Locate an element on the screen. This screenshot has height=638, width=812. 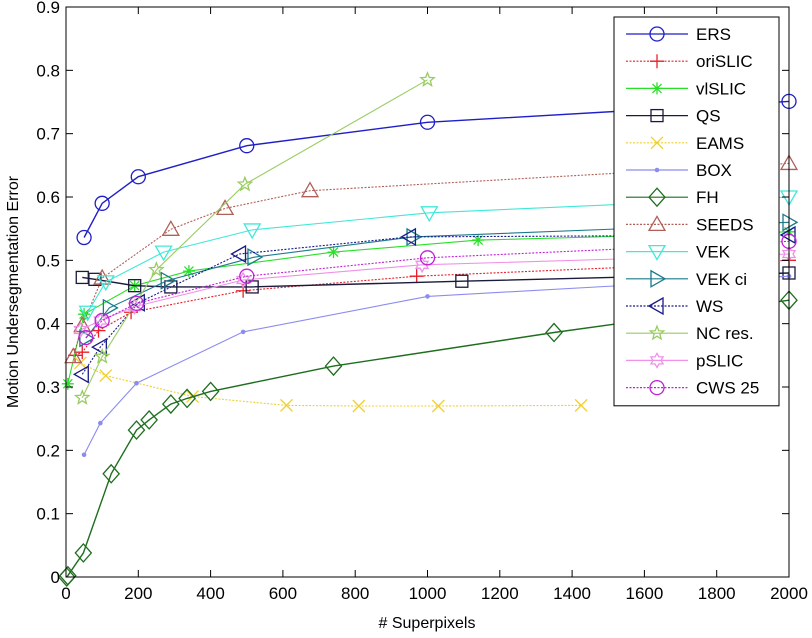
x-tick-label: 1400 is located at coordinates (572, 593).